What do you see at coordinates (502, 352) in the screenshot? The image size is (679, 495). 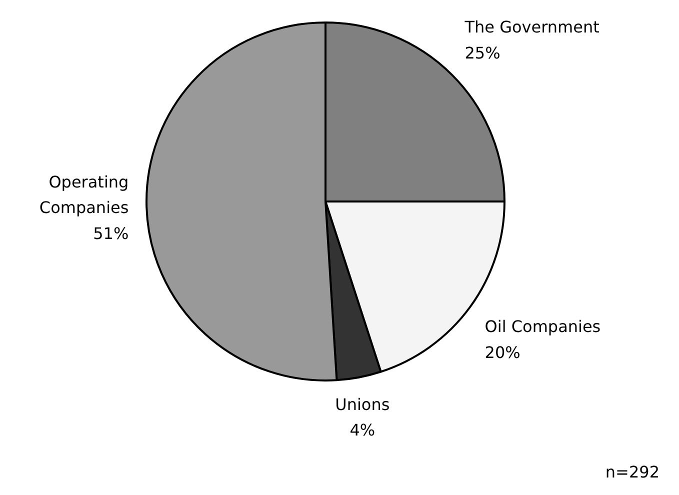 I see `data-label: 20%` at bounding box center [502, 352].